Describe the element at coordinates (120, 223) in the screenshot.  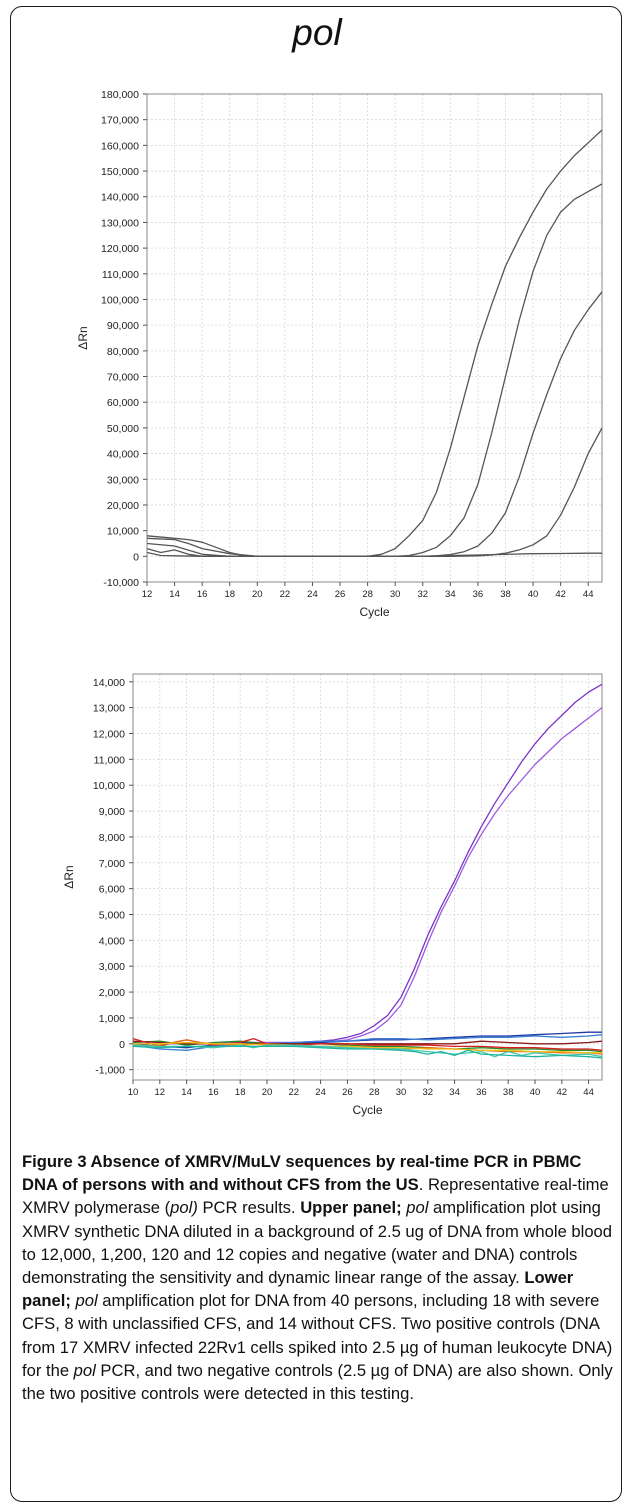
I see `y-tick-label: 130,000` at that location.